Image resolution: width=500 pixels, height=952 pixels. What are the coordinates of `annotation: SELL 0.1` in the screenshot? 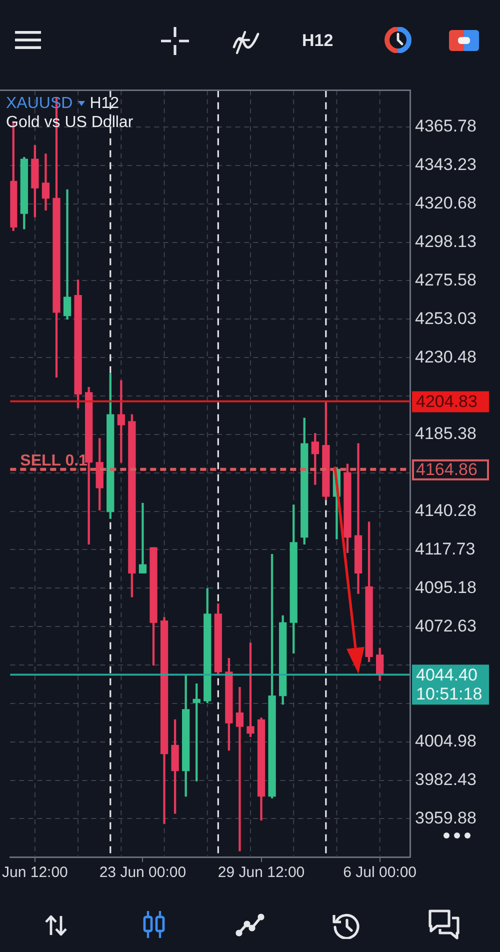 It's located at (54, 461).